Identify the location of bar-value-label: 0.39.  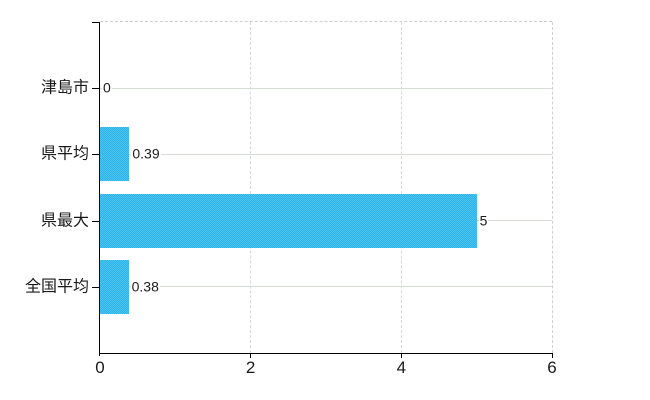
(146, 153).